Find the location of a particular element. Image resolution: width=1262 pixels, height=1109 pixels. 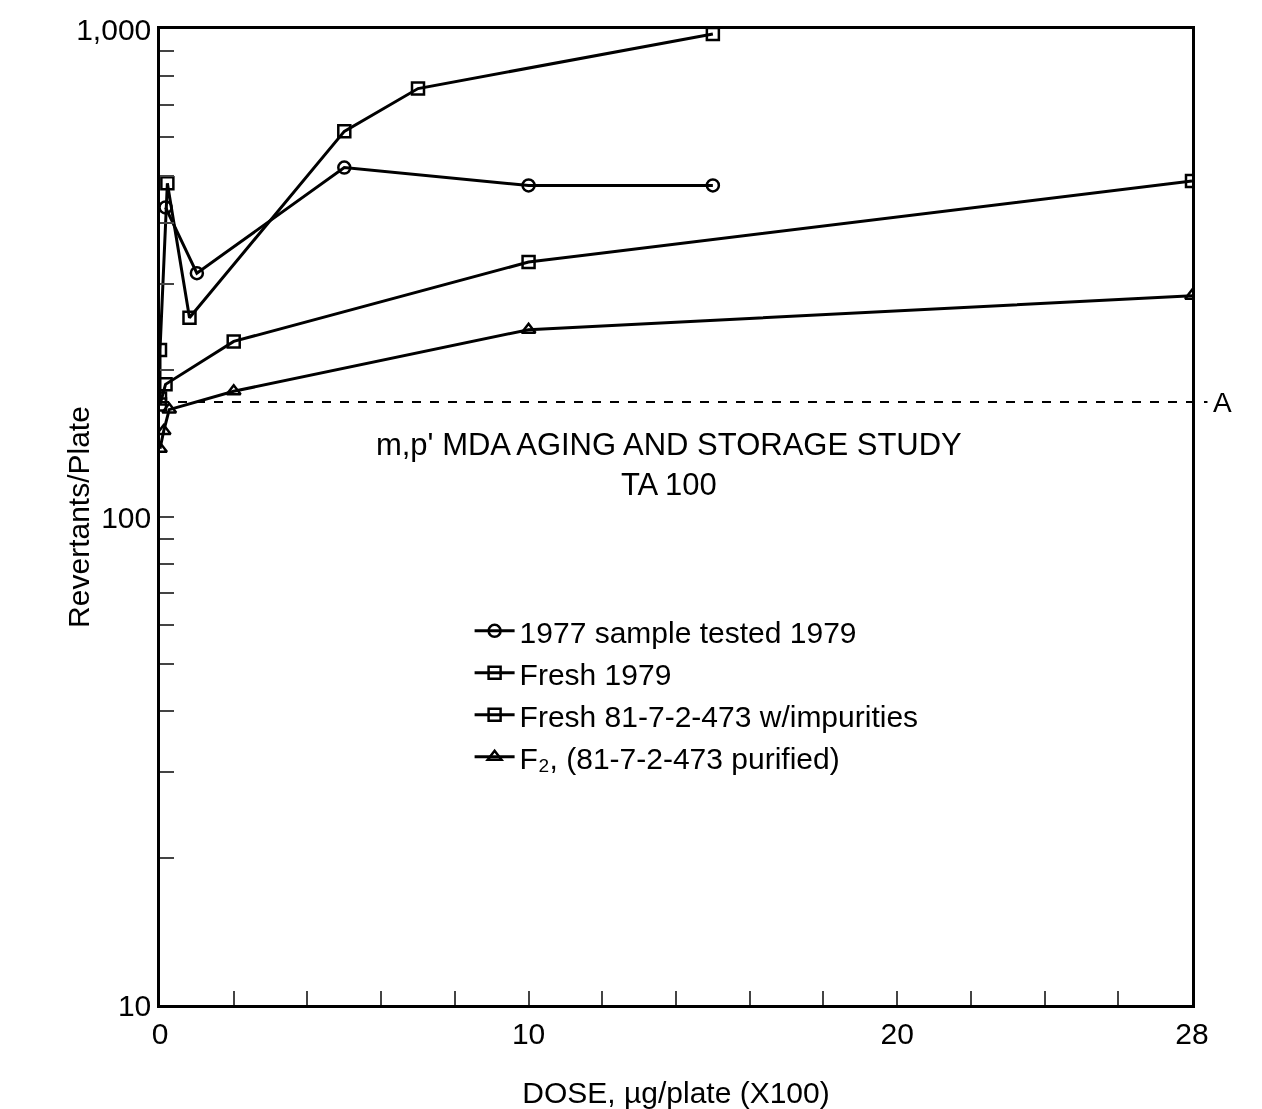

y-tick-label: 10 is located at coordinates (134, 1005).